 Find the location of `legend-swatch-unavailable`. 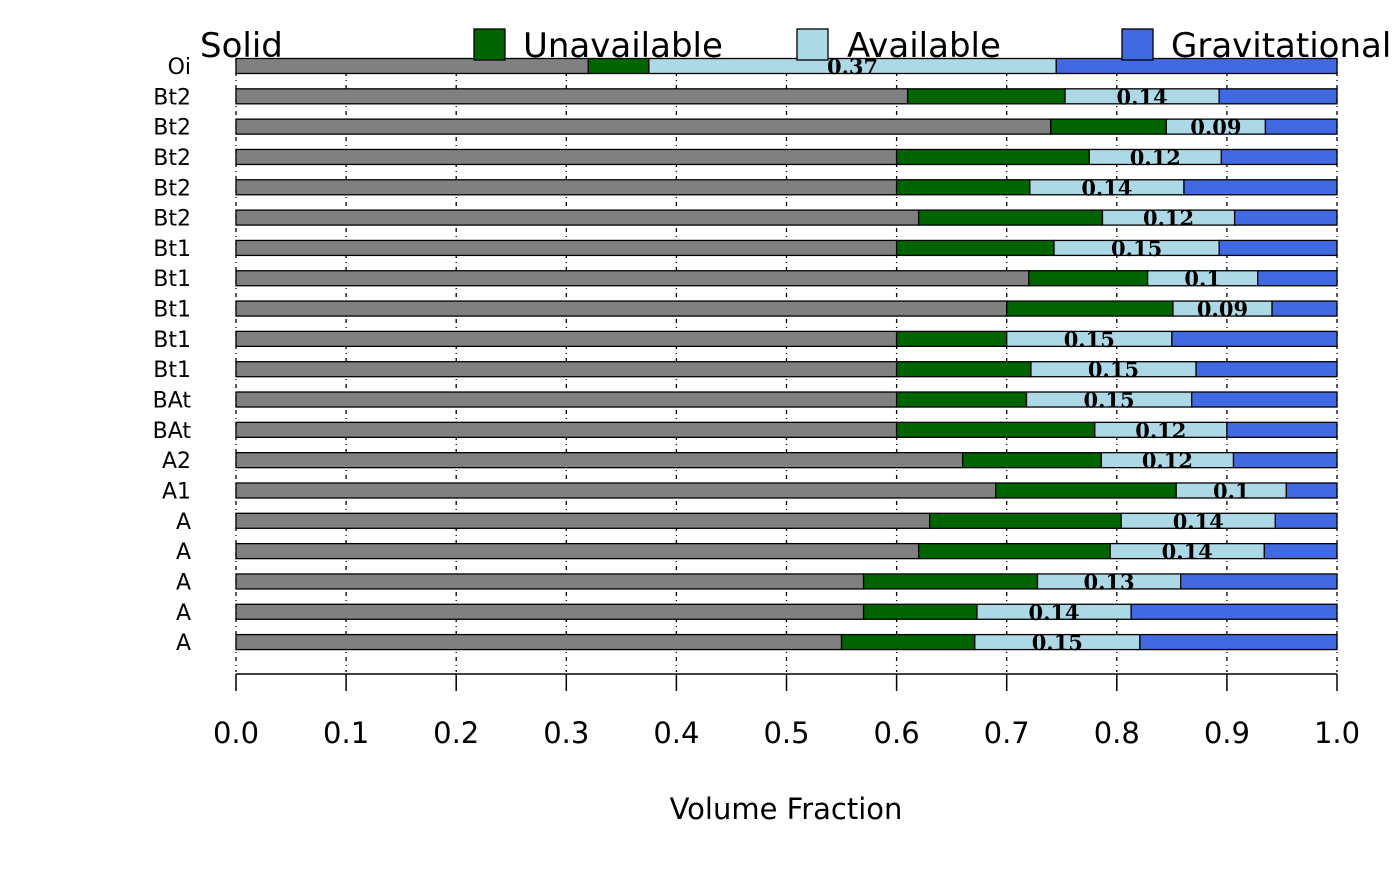

legend-swatch-unavailable is located at coordinates (489, 44).